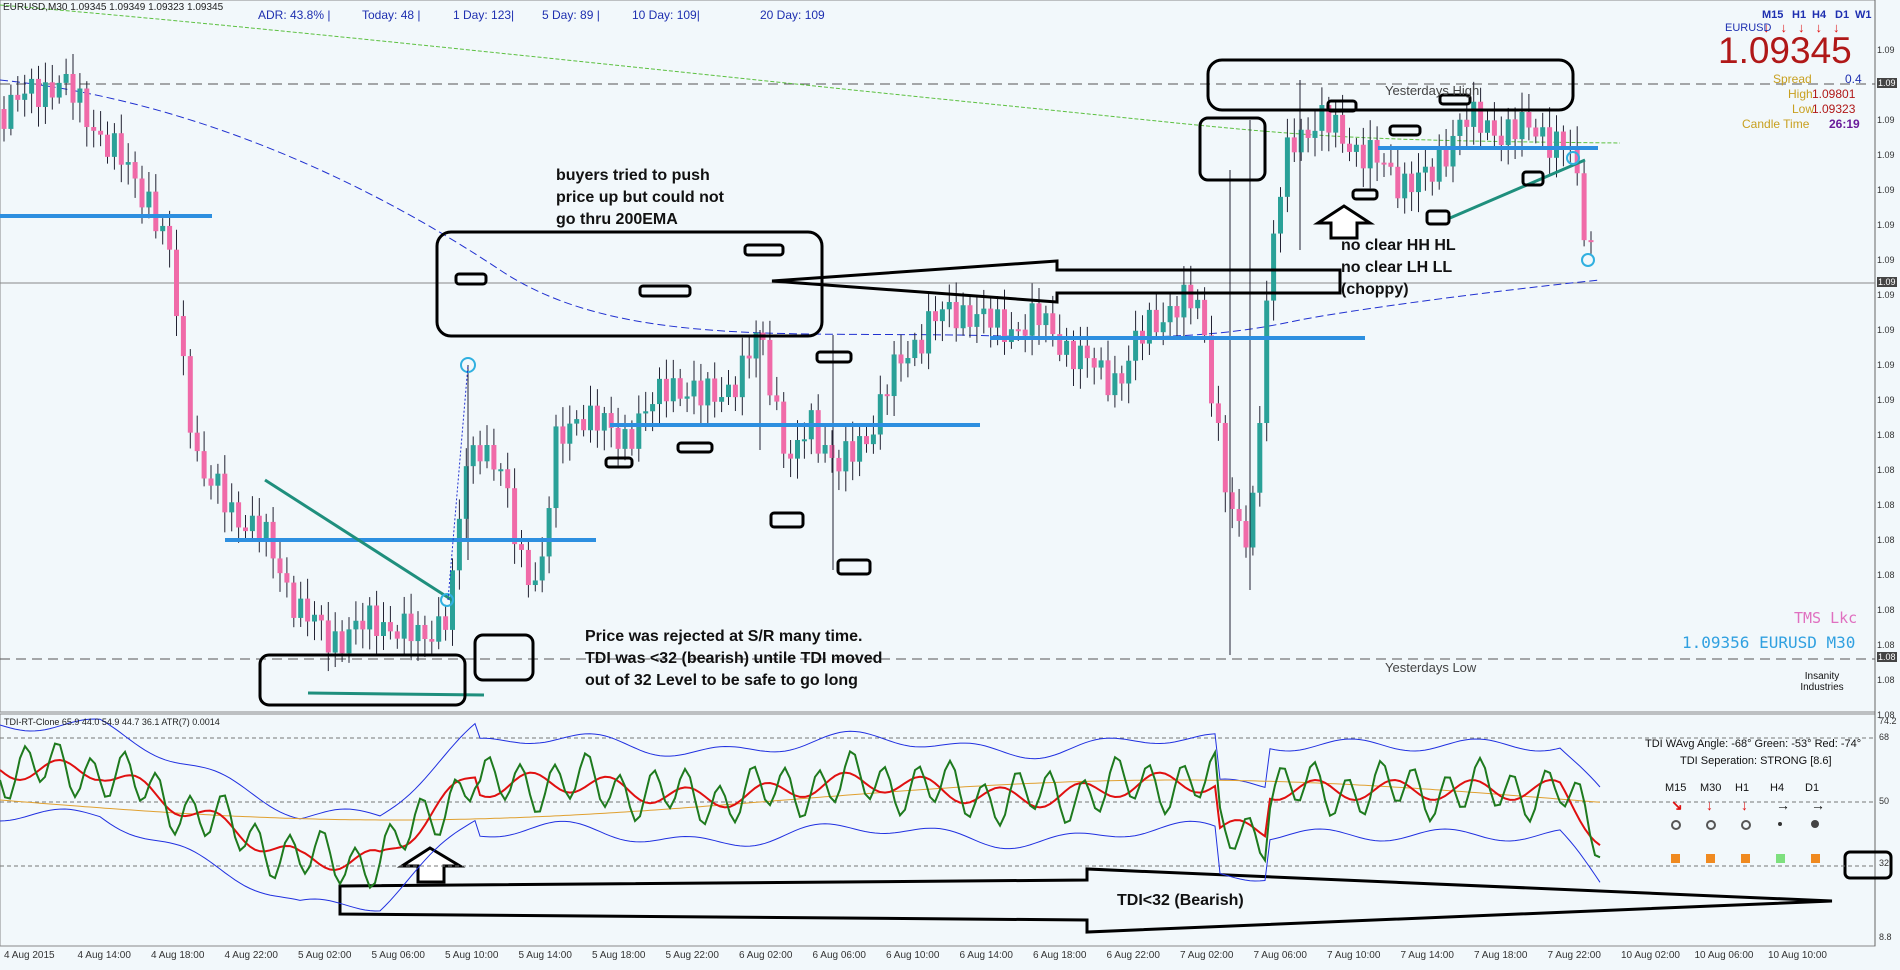 The image size is (1900, 970). Describe the element at coordinates (391, 15) in the screenshot. I see `today-label: Today: 48 |` at that location.